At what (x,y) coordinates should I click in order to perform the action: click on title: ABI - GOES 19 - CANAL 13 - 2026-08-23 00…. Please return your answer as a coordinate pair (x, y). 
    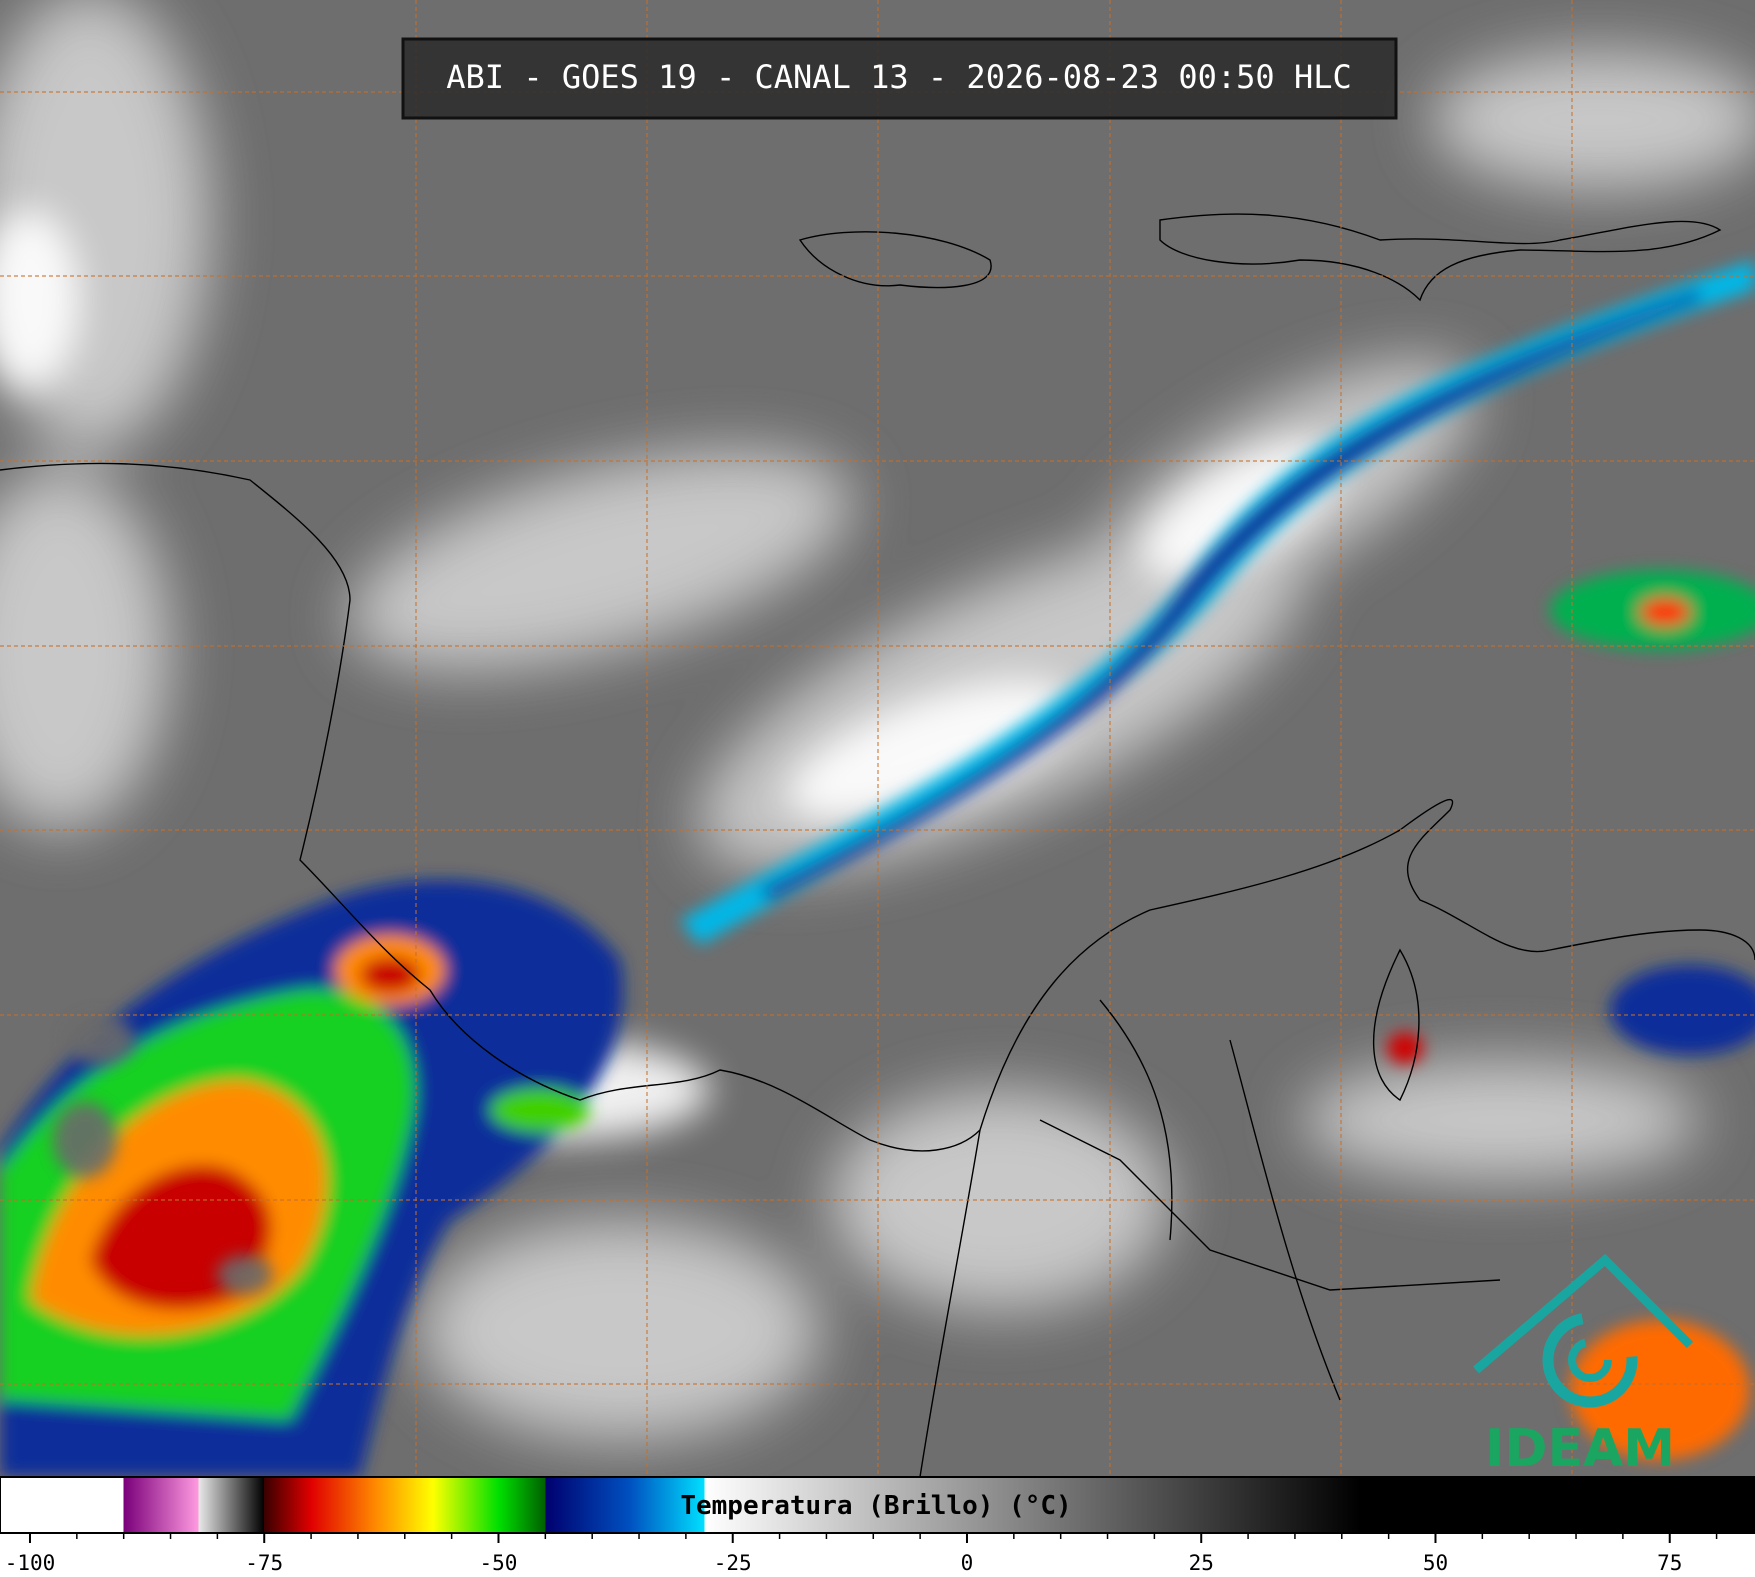
    Looking at the image, I should click on (898, 77).